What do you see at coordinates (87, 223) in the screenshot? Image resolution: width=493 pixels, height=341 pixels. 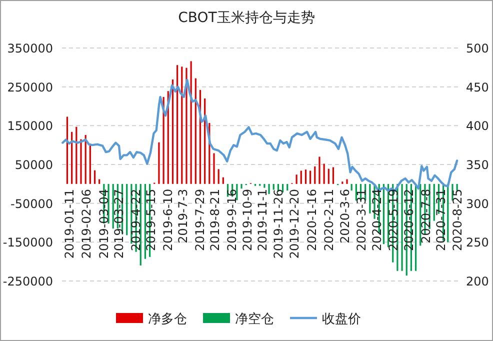 I see `x-tick-label: 2019-02-06` at bounding box center [87, 223].